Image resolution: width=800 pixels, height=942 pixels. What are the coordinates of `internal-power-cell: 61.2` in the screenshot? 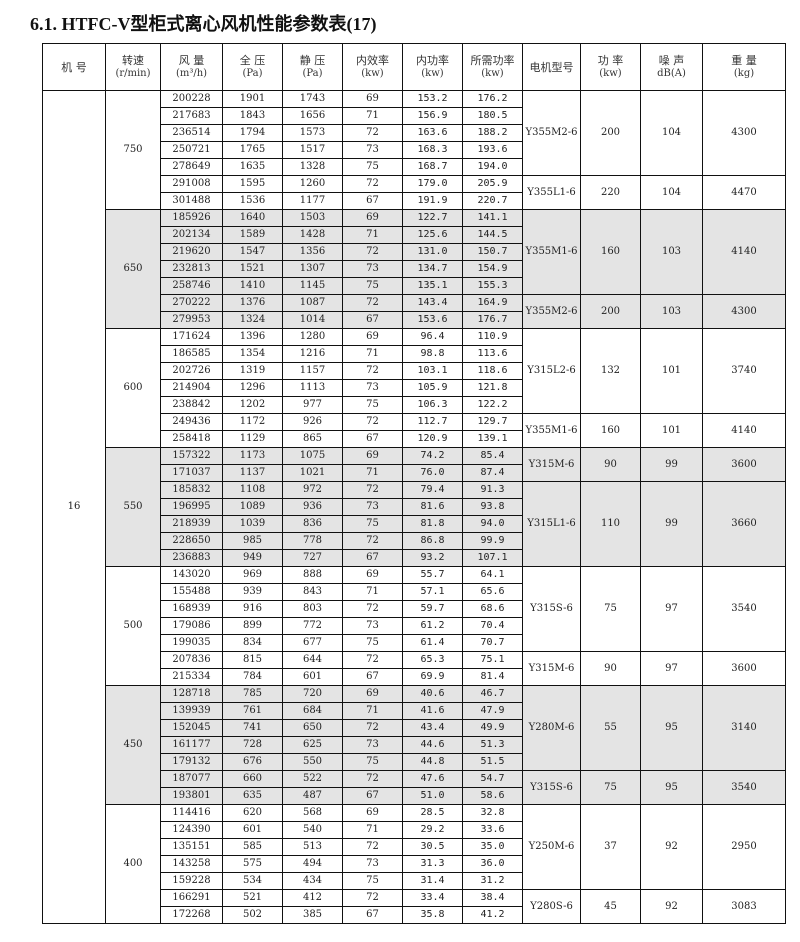 It's located at (432, 626).